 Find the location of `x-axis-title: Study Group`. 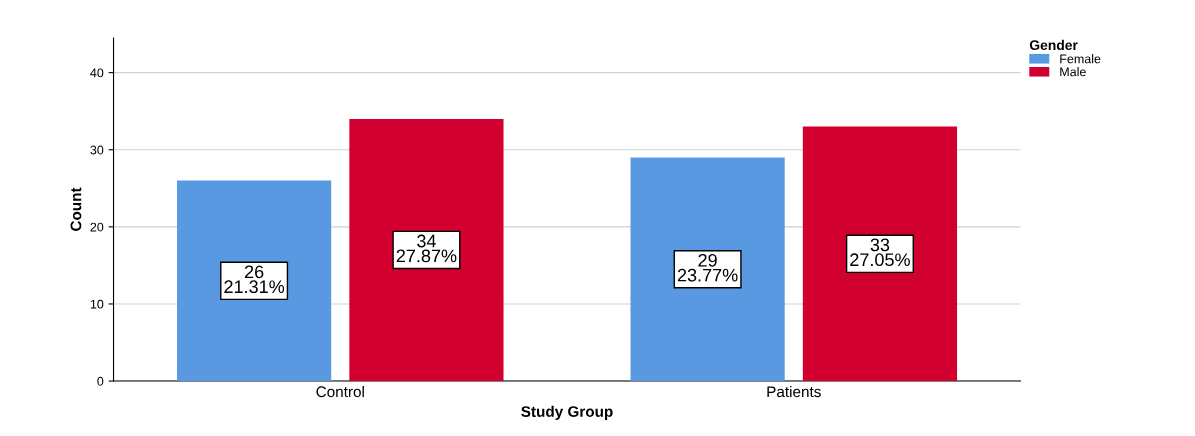

x-axis-title: Study Group is located at coordinates (567, 412).